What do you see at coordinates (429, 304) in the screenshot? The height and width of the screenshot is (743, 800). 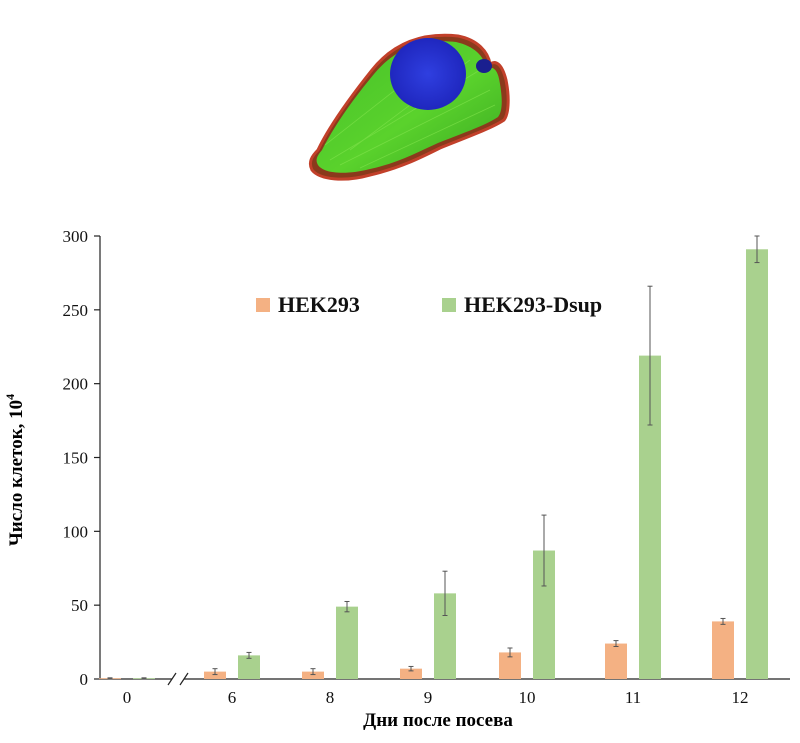 I see `legend: HEK293 HEK293-Dsup` at bounding box center [429, 304].